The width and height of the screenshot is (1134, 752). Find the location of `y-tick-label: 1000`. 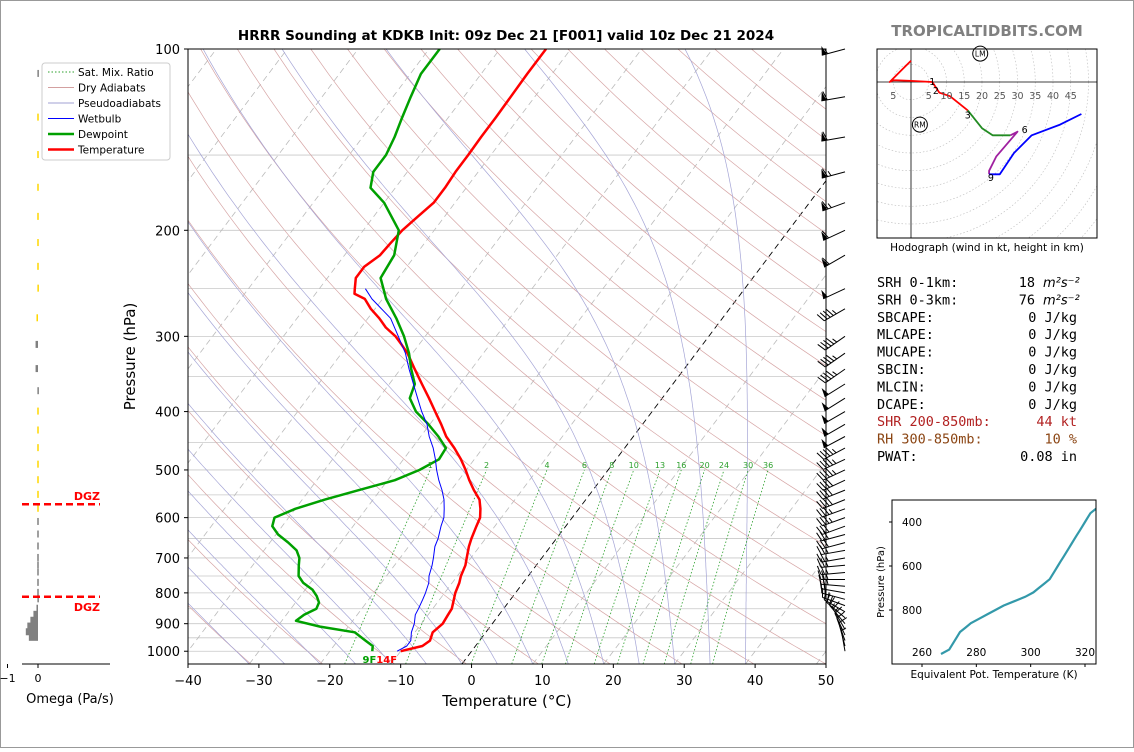

y-tick-label: 1000 is located at coordinates (163, 652).